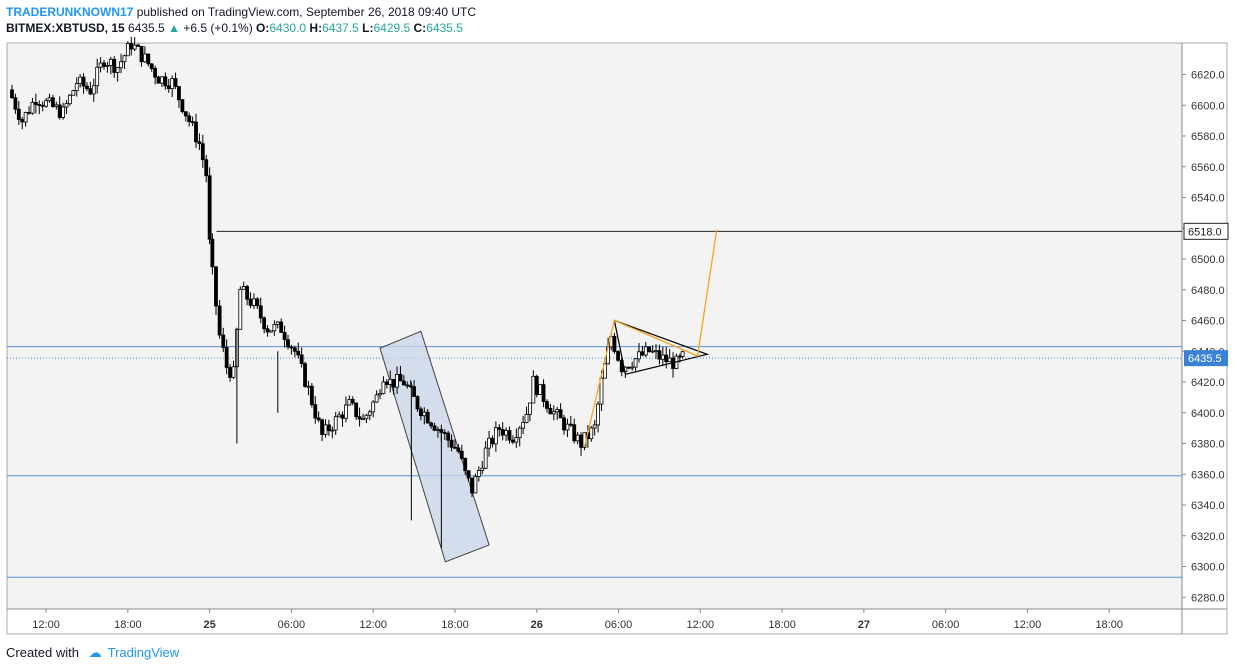 The width and height of the screenshot is (1235, 671). I want to click on high-value: 6437.5, so click(340, 28).